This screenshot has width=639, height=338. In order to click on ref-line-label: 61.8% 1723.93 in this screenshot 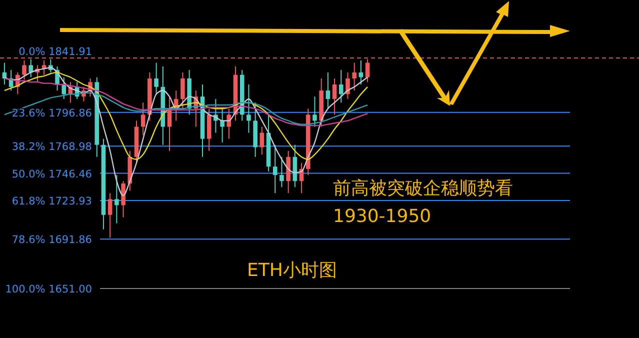, I will do `click(52, 201)`.